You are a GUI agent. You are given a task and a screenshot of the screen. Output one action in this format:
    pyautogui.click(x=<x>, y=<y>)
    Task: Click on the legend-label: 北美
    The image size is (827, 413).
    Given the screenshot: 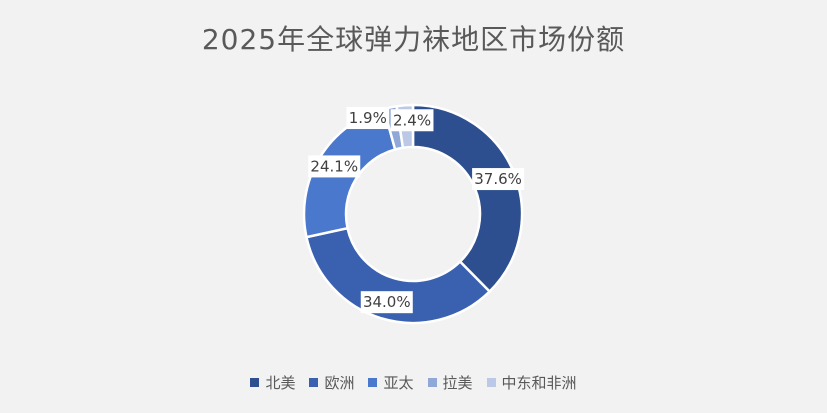 What is the action you would take?
    pyautogui.click(x=280, y=383)
    